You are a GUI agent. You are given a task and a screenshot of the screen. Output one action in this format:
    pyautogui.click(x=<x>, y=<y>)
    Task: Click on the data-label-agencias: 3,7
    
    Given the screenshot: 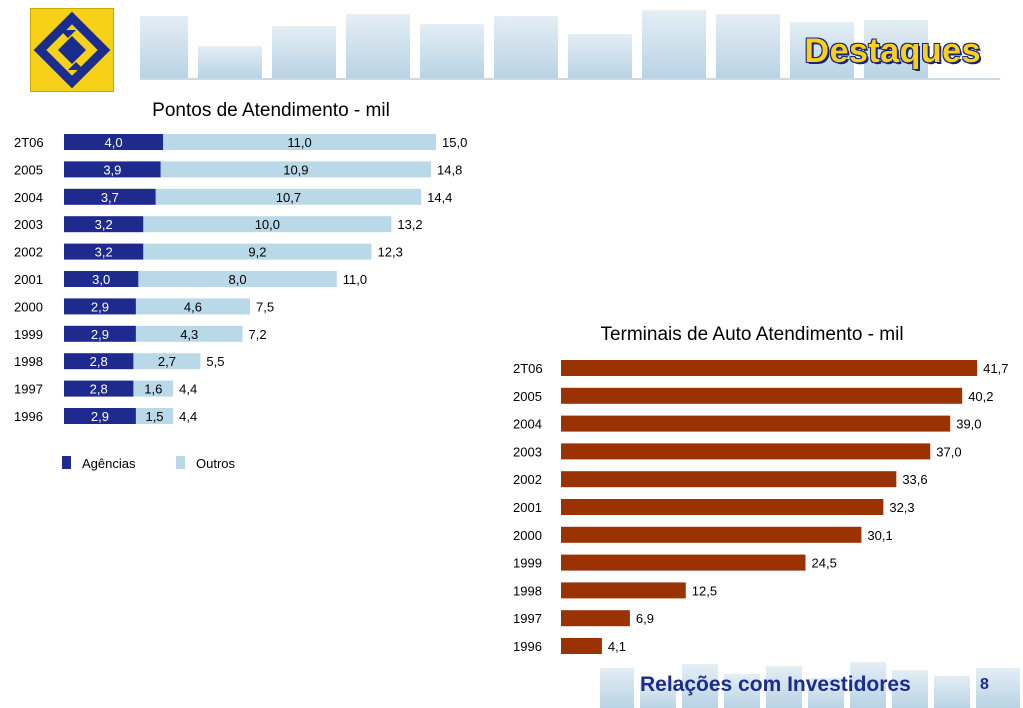 What is the action you would take?
    pyautogui.click(x=110, y=197)
    